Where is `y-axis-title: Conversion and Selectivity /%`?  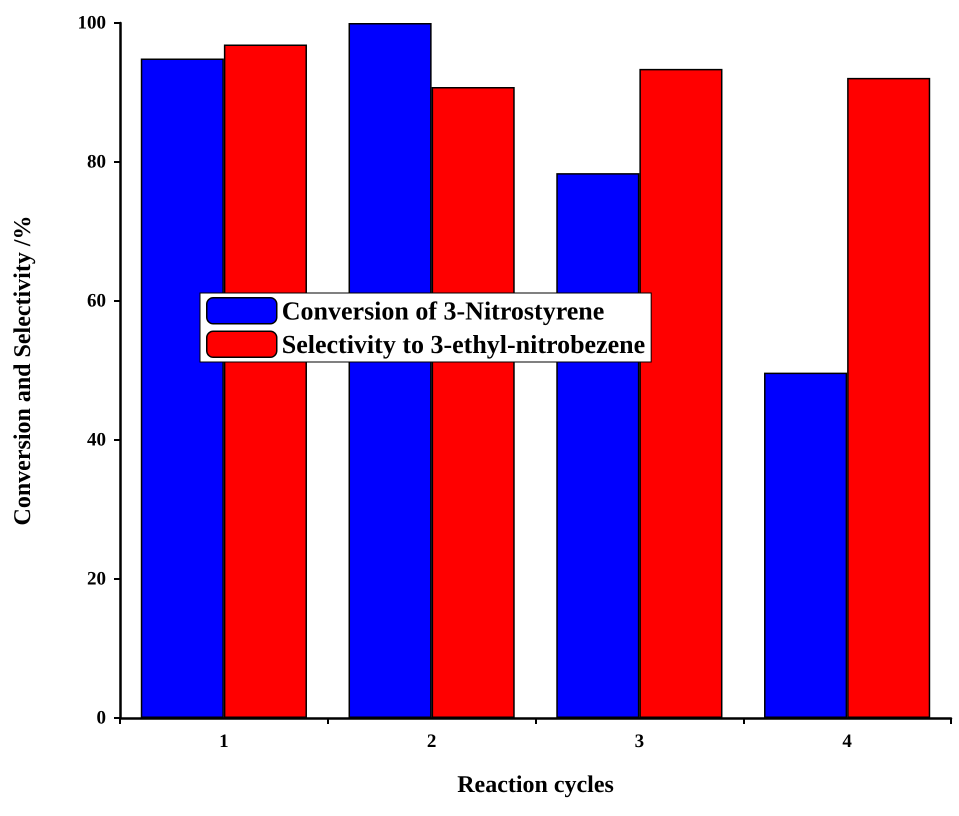
y-axis-title: Conversion and Selectivity /% is located at coordinates (23, 371).